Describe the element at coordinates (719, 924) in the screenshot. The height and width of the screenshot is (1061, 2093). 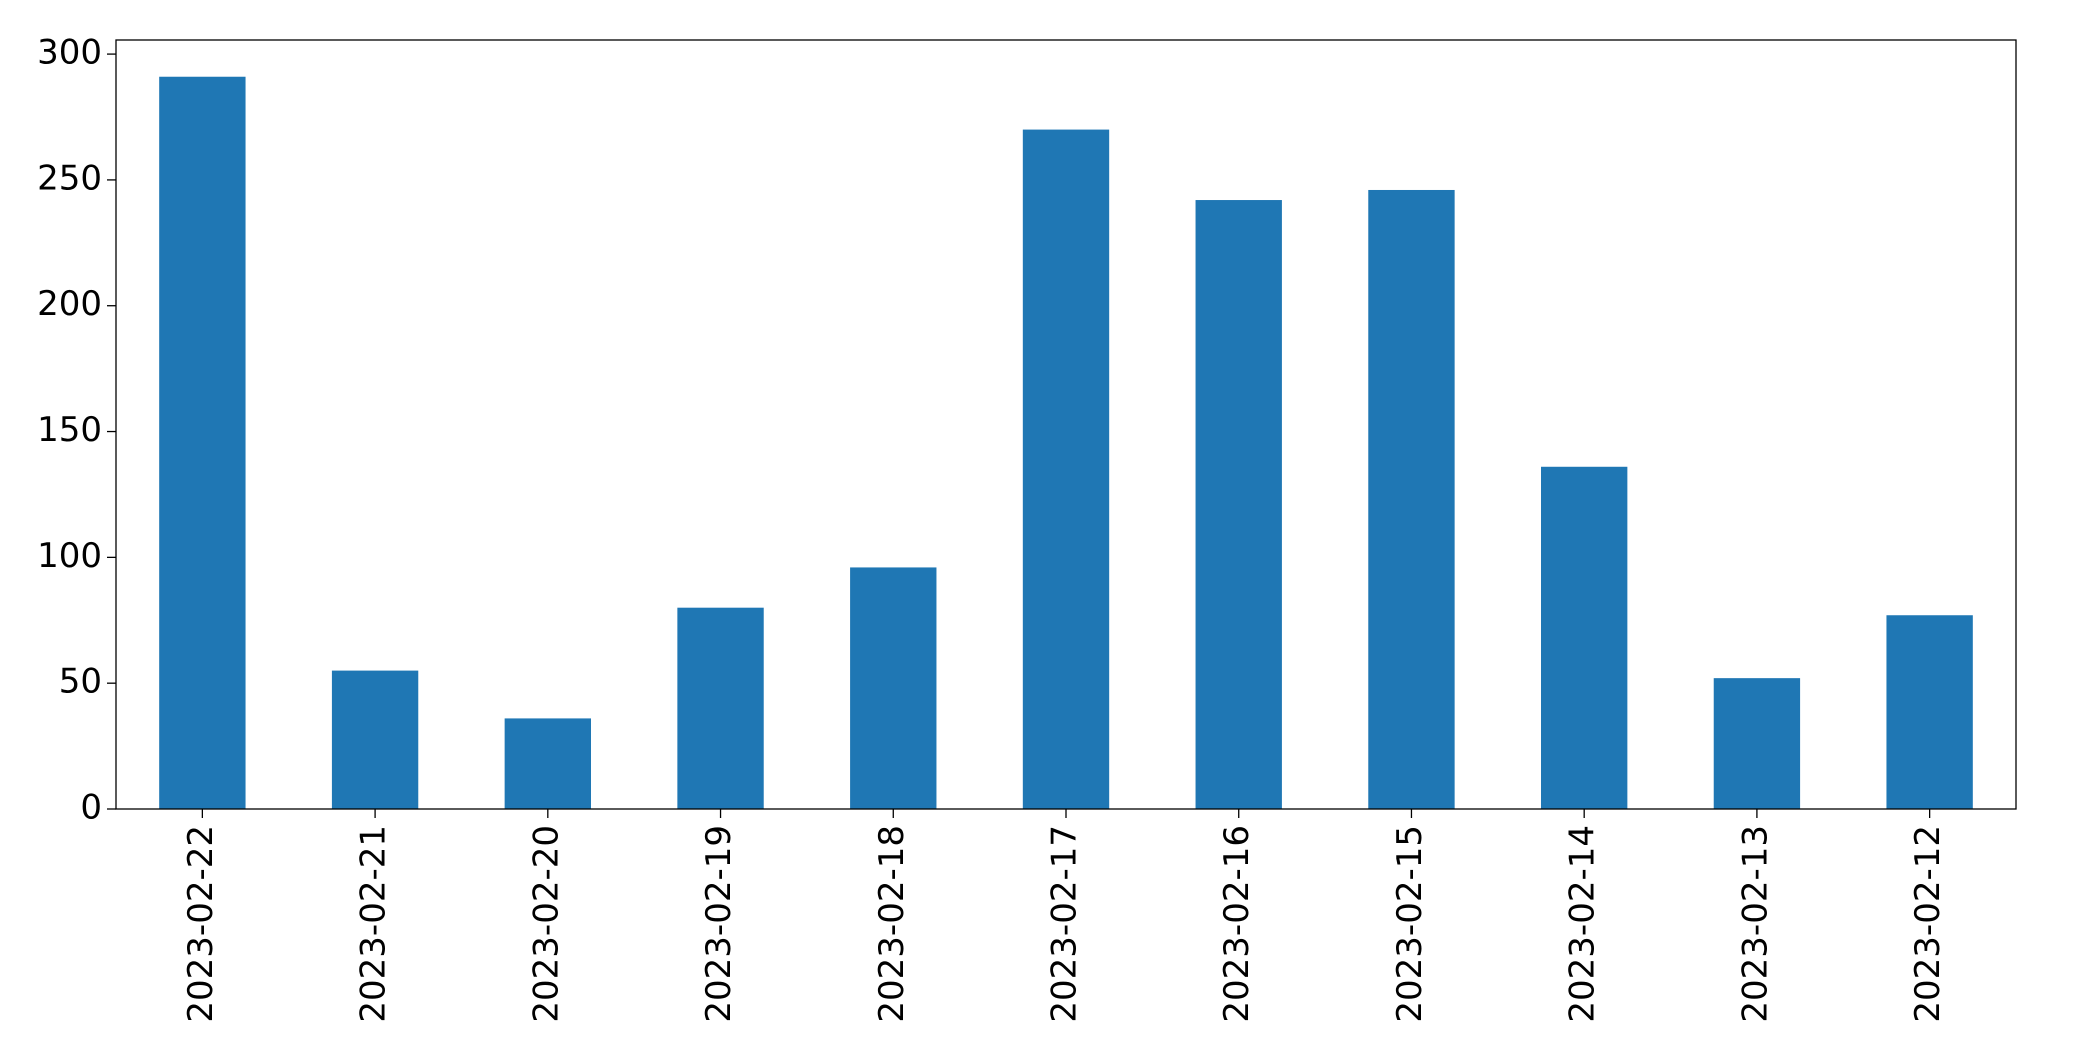
I see `x-tick-label: 2023-02-19` at that location.